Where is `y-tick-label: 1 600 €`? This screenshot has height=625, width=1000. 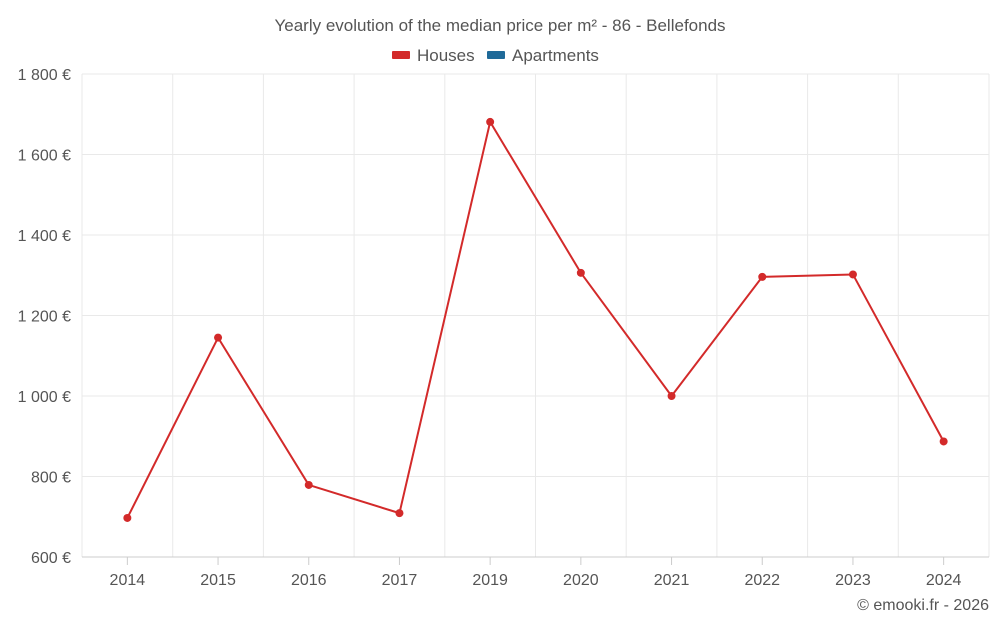 y-tick-label: 1 600 € is located at coordinates (44, 156).